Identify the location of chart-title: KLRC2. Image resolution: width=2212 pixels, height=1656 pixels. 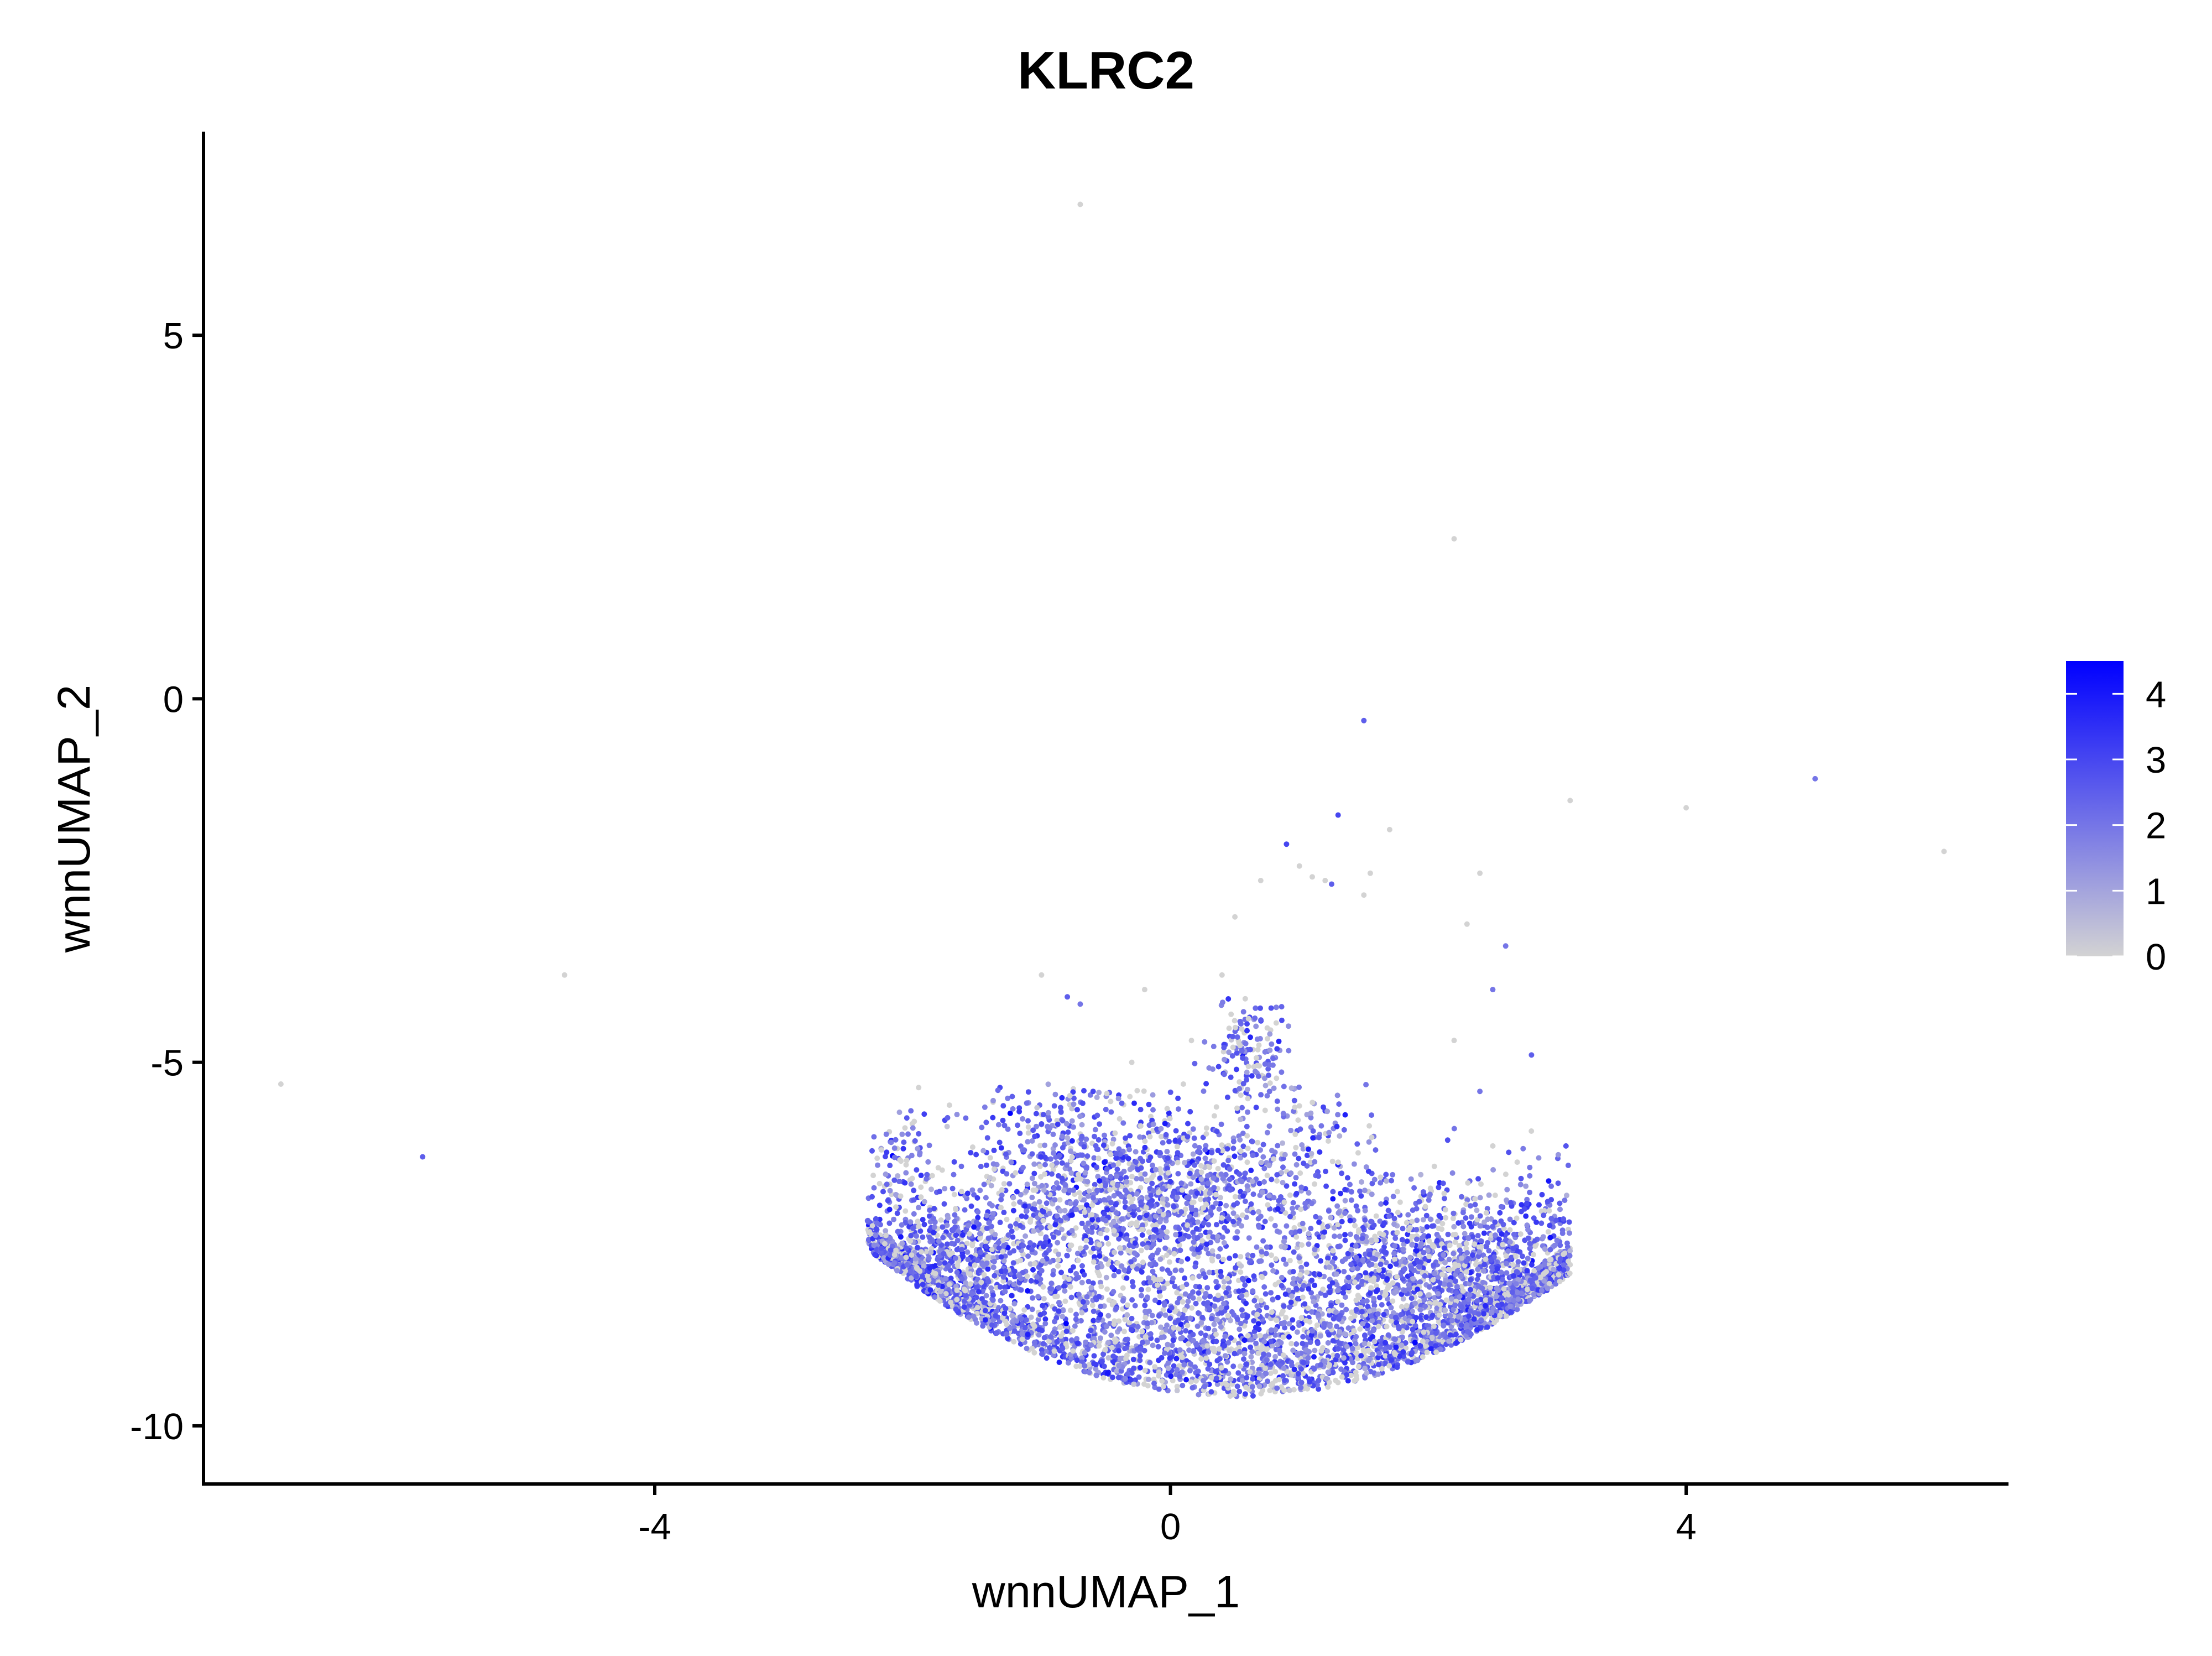
(1106, 70).